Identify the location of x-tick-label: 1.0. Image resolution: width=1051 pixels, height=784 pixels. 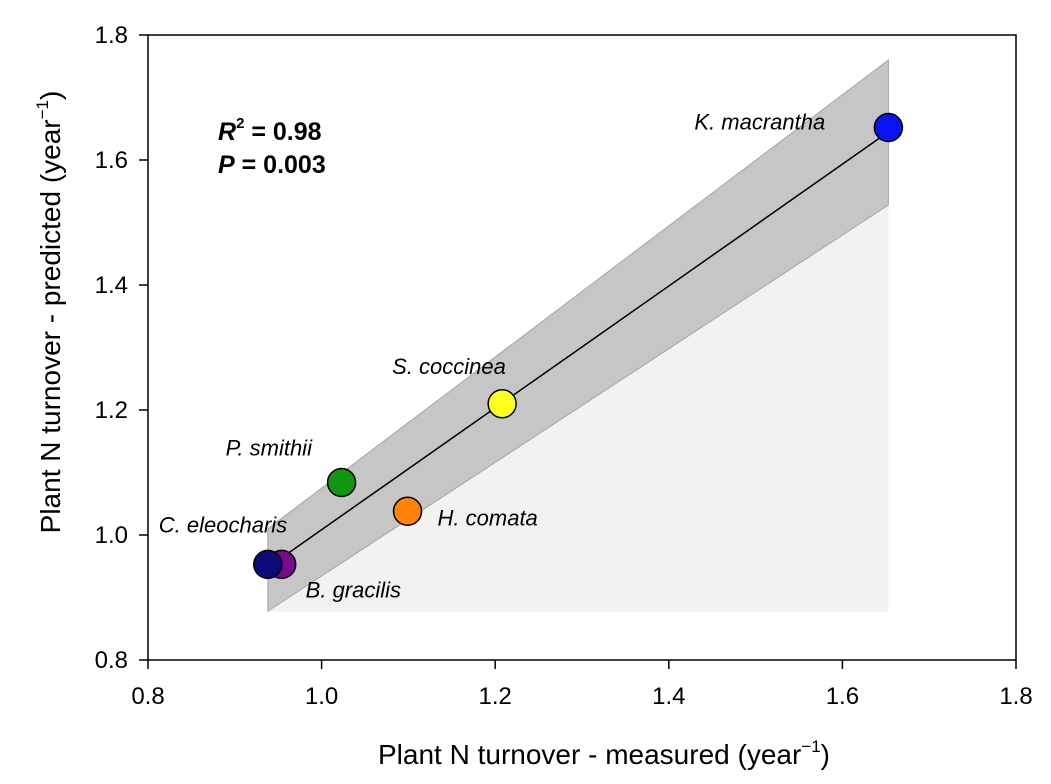
(321, 696).